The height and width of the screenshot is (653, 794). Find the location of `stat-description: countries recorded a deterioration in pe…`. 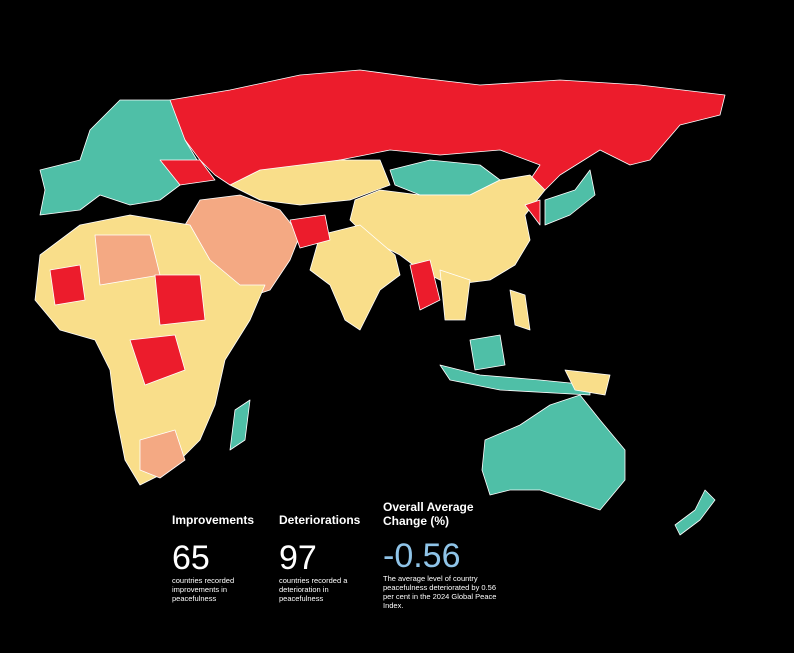

stat-description: countries recorded a deterioration in pe… is located at coordinates (313, 589).